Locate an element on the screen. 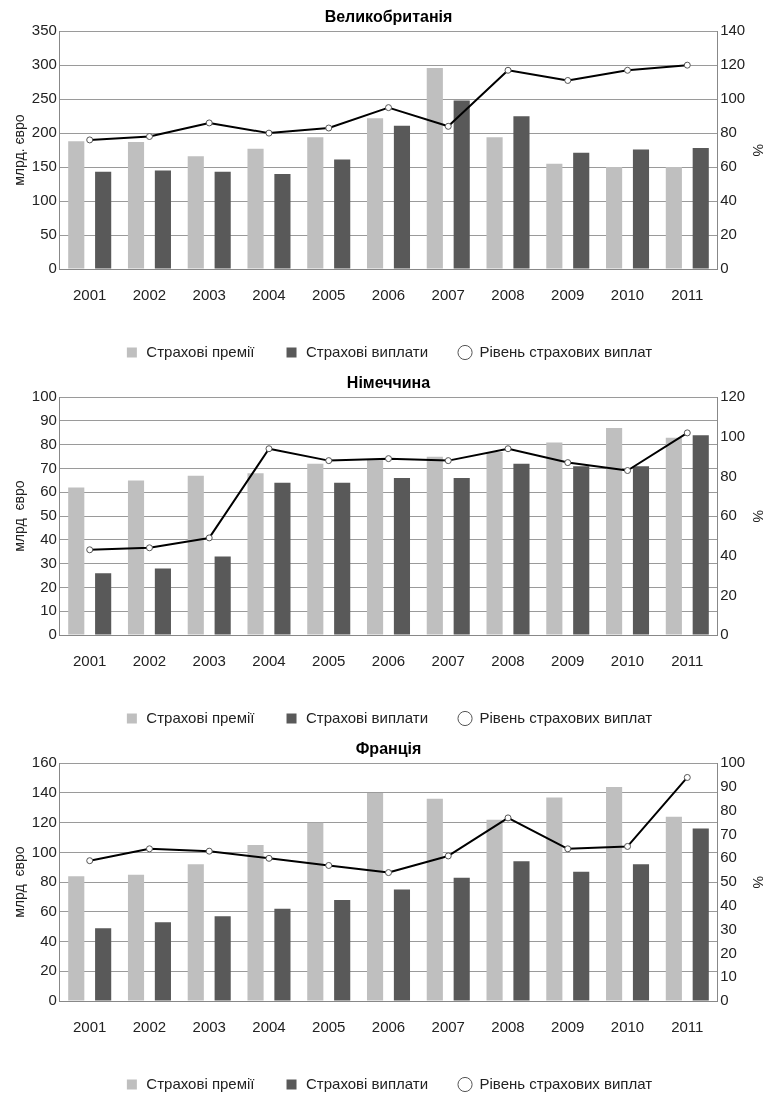  y-tick-label: 70 is located at coordinates (48, 467).